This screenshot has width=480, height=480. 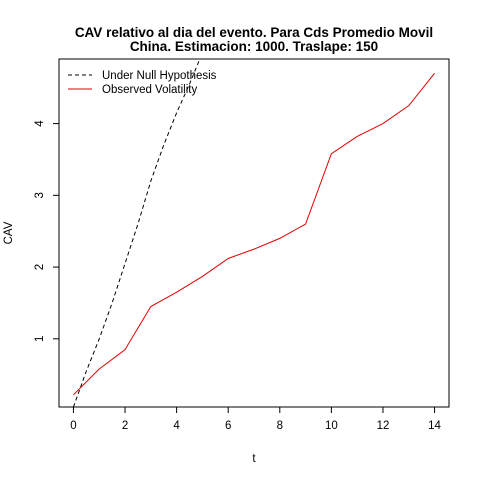 I want to click on y-axis-label: CAV, so click(x=9, y=232).